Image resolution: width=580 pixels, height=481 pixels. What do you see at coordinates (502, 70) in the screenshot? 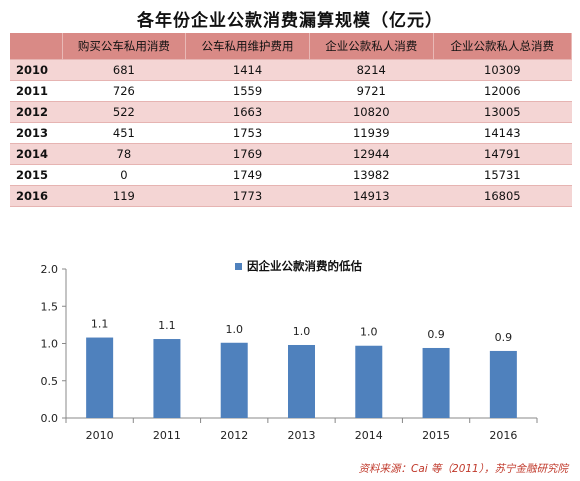
I see `table-cell: 10309` at bounding box center [502, 70].